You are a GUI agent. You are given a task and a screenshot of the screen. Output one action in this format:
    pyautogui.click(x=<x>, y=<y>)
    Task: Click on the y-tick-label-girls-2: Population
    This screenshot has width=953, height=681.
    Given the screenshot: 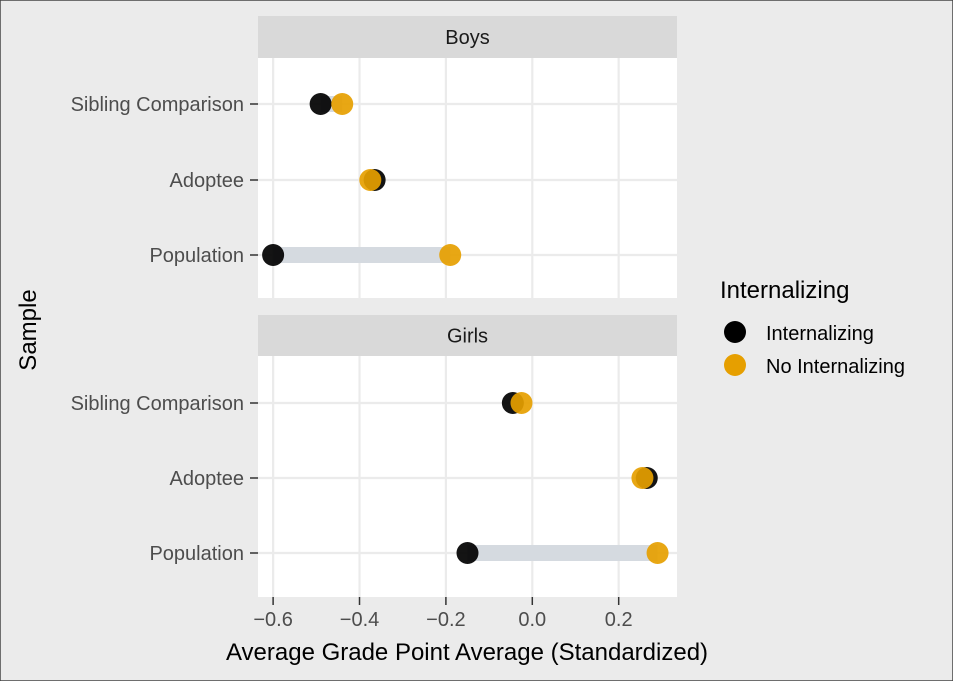 What is the action you would take?
    pyautogui.click(x=196, y=554)
    